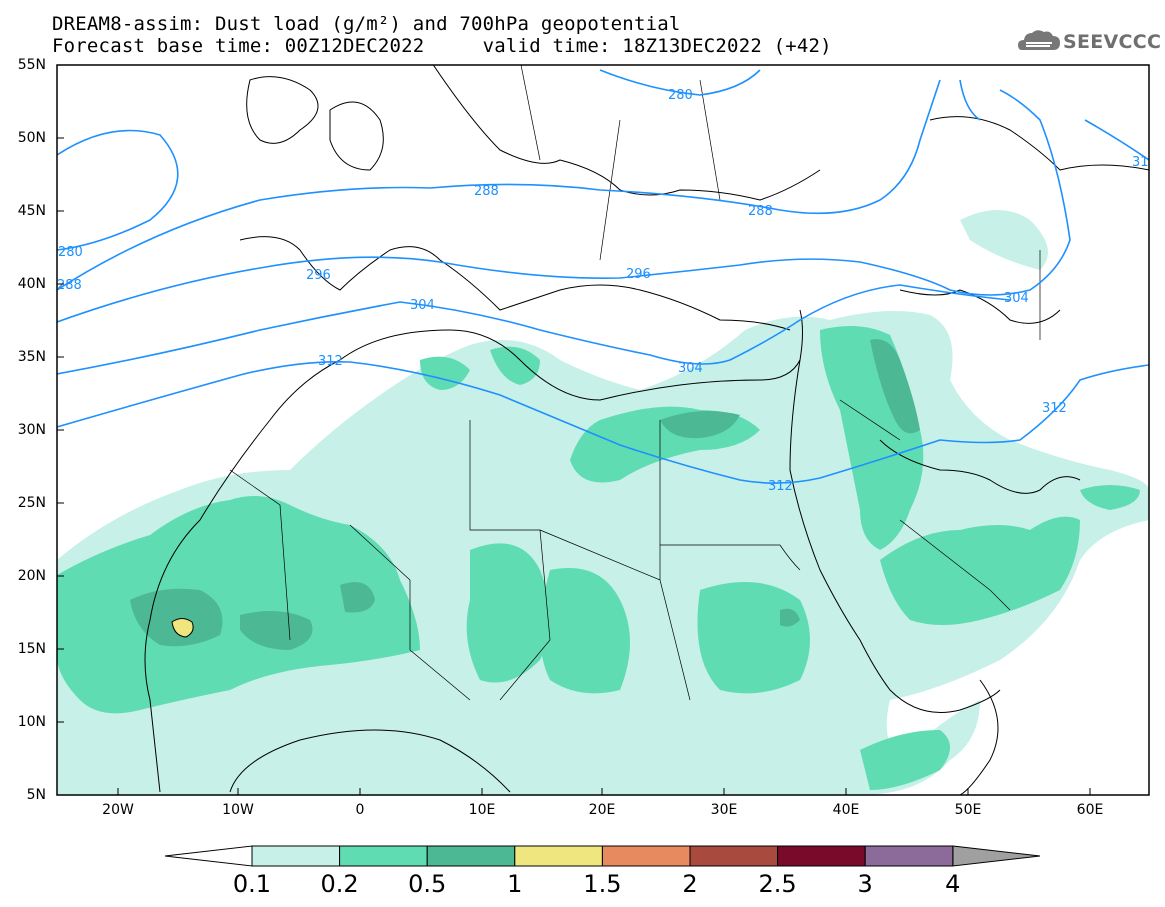 The height and width of the screenshot is (907, 1165). What do you see at coordinates (339, 884) in the screenshot?
I see `colorbar-label: 0.2` at bounding box center [339, 884].